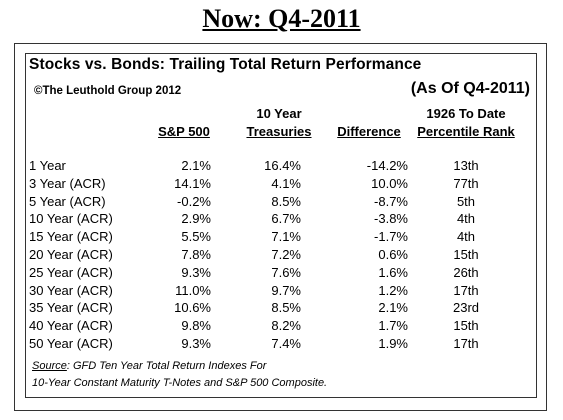 Image resolution: width=563 pixels, height=420 pixels. Describe the element at coordinates (393, 290) in the screenshot. I see `difference-cell: 1.2%` at that location.